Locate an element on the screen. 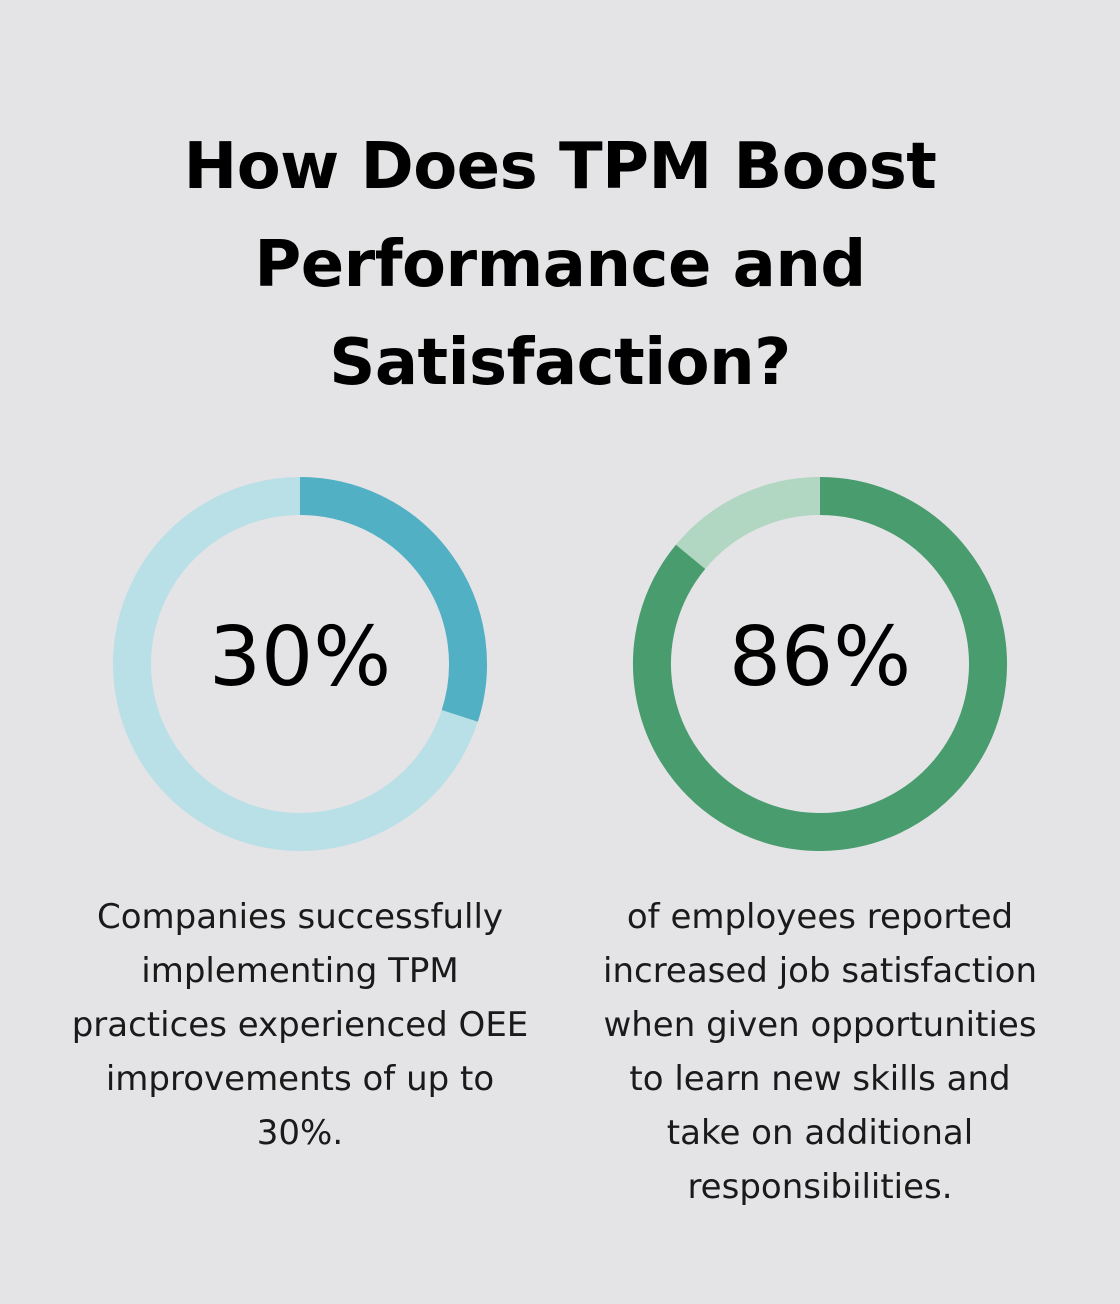  donut-svg-satisfaction is located at coordinates (820, 664).